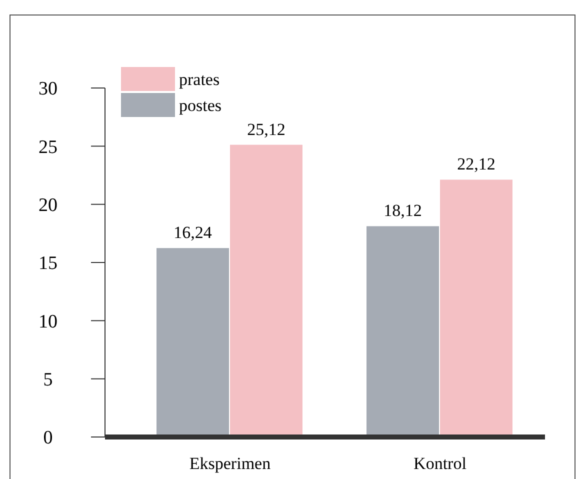  Describe the element at coordinates (230, 463) in the screenshot. I see `x-tick-label: Eksperimen` at that location.